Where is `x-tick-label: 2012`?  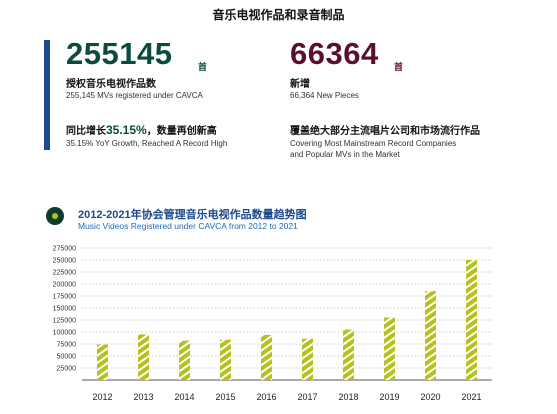
x-tick-label: 2012 is located at coordinates (102, 397).